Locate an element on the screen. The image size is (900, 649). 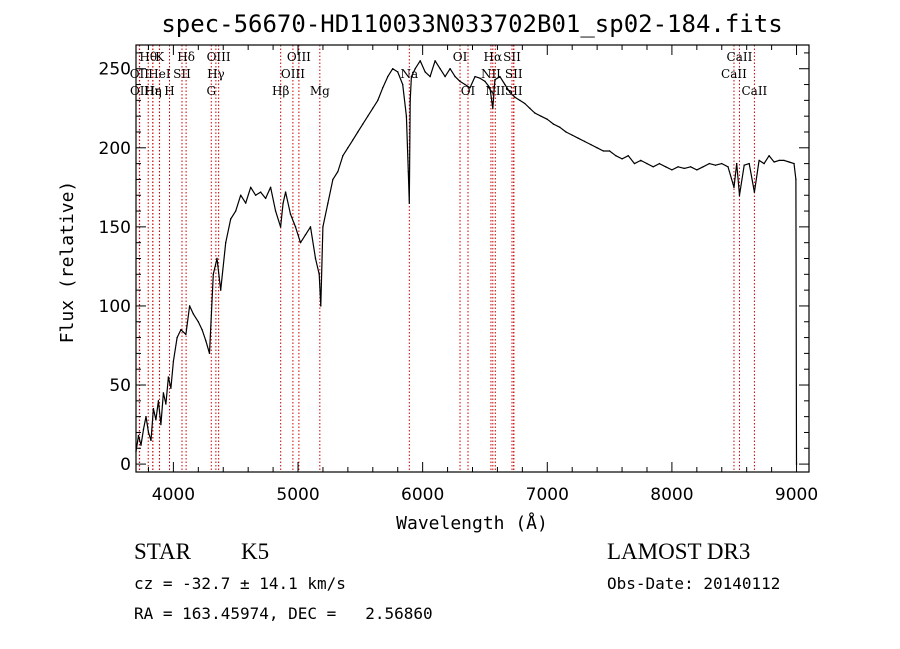
line-label: HeI is located at coordinates (159, 74).